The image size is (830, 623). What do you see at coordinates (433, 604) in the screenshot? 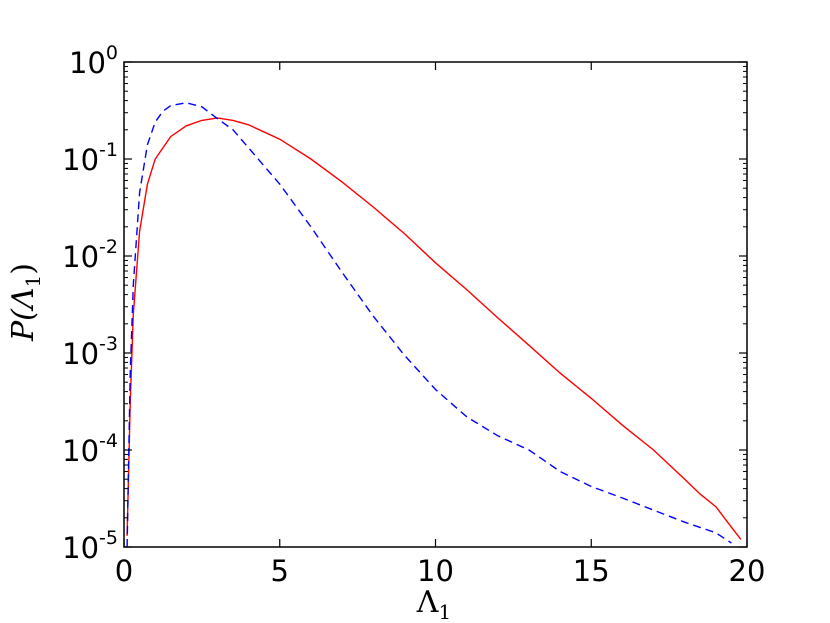
I see `x-axis-title: Λ1` at bounding box center [433, 604].